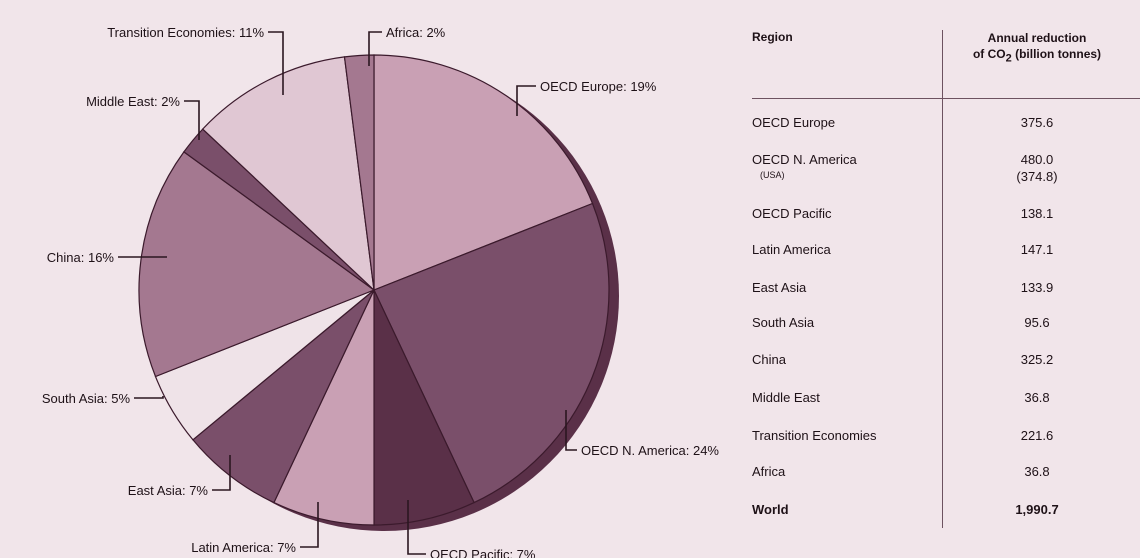 The width and height of the screenshot is (1140, 558). What do you see at coordinates (786, 397) in the screenshot?
I see `table-cell-region: Middle East` at bounding box center [786, 397].